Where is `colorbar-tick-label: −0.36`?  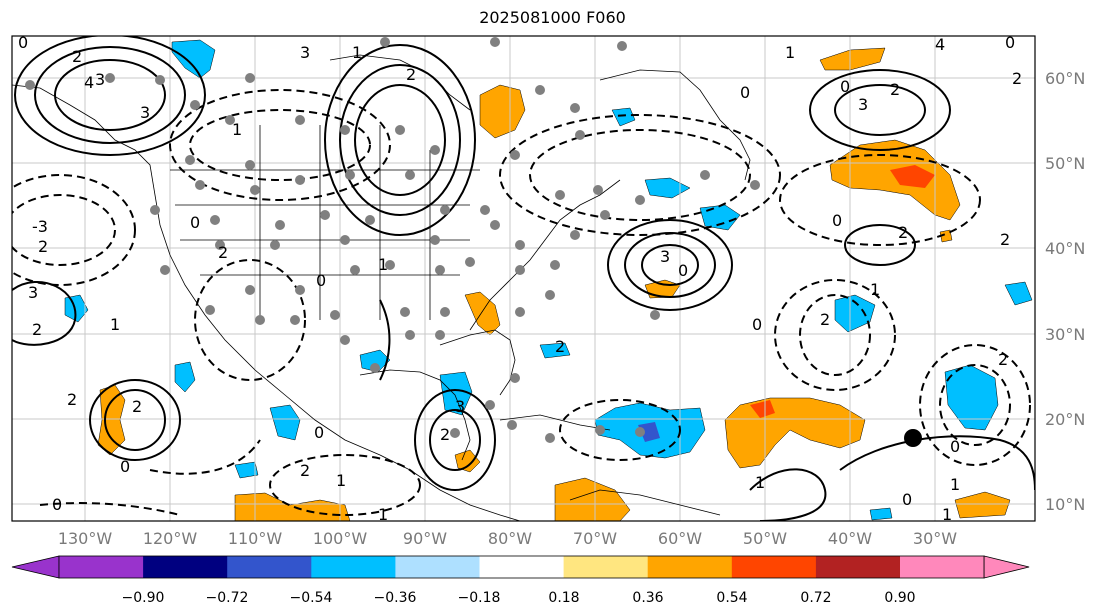
colorbar-tick-label: −0.36 is located at coordinates (395, 598).